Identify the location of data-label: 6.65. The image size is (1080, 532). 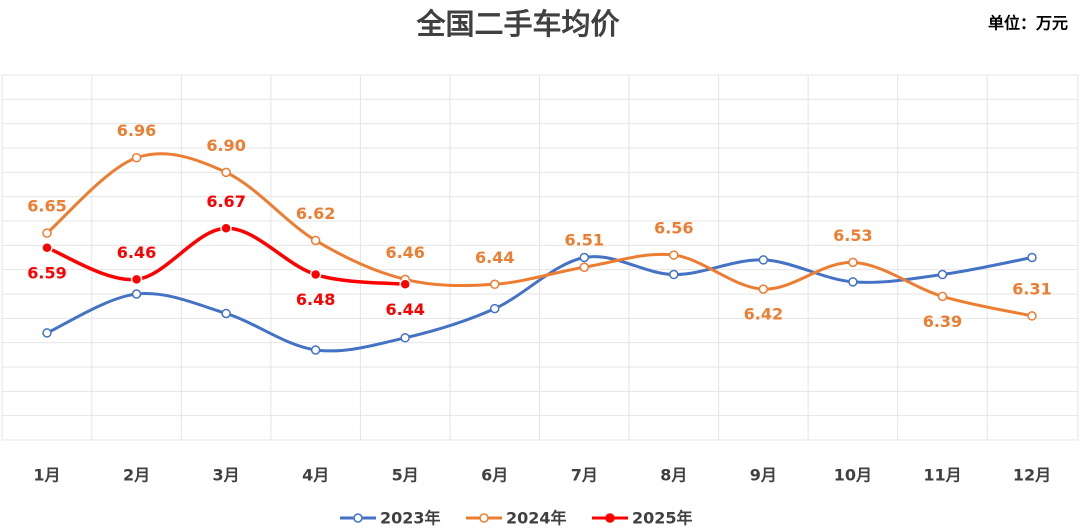
(46, 206).